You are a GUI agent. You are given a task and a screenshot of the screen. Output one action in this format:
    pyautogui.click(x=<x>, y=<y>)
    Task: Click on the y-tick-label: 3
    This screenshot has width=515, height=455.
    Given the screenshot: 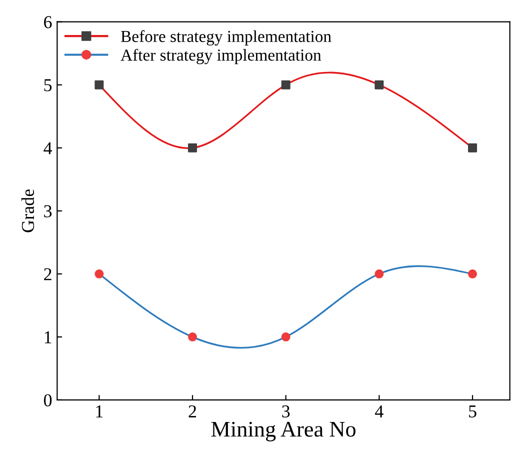 What is the action you would take?
    pyautogui.click(x=48, y=211)
    